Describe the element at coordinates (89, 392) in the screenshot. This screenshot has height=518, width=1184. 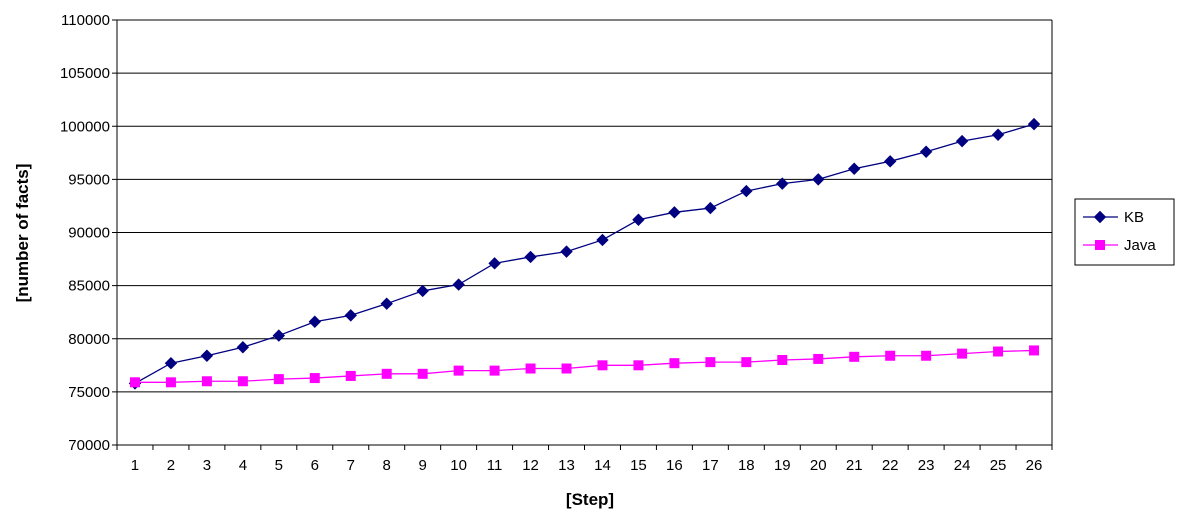
I see `y-tick-label-75000: 75000` at that location.